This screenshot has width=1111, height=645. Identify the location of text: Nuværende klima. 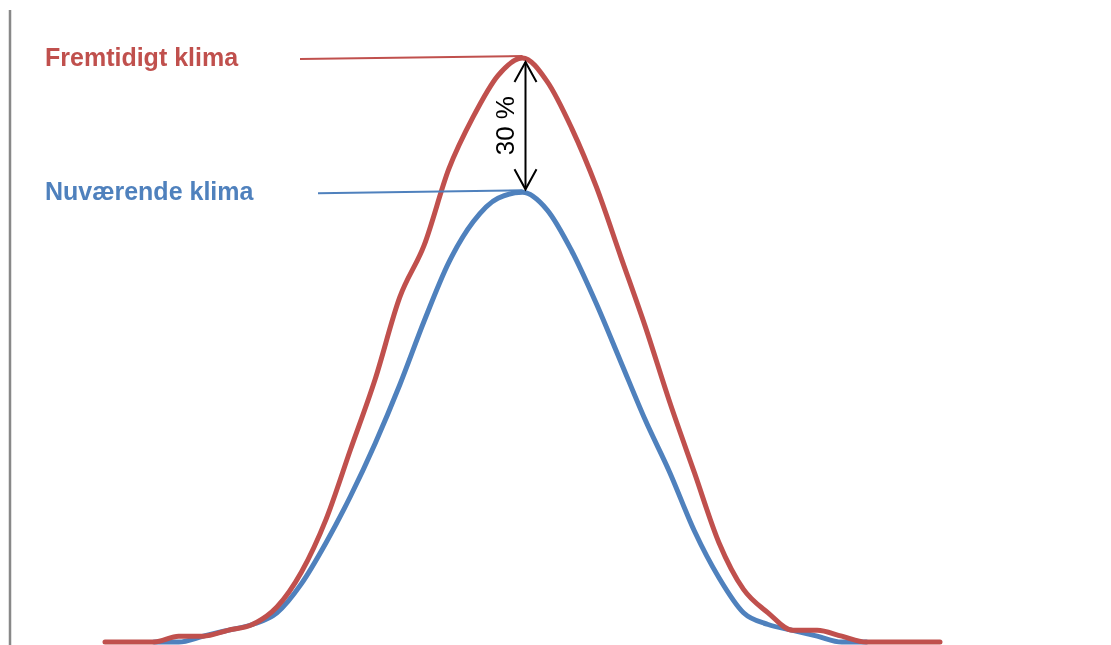
(150, 191).